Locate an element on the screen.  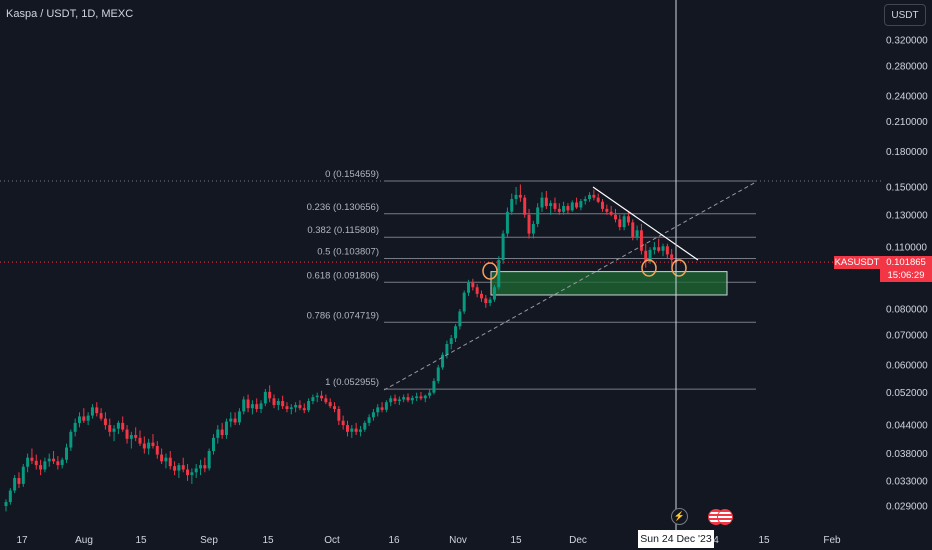
fib-level-label: 0.382 (0.115808) is located at coordinates (343, 230).